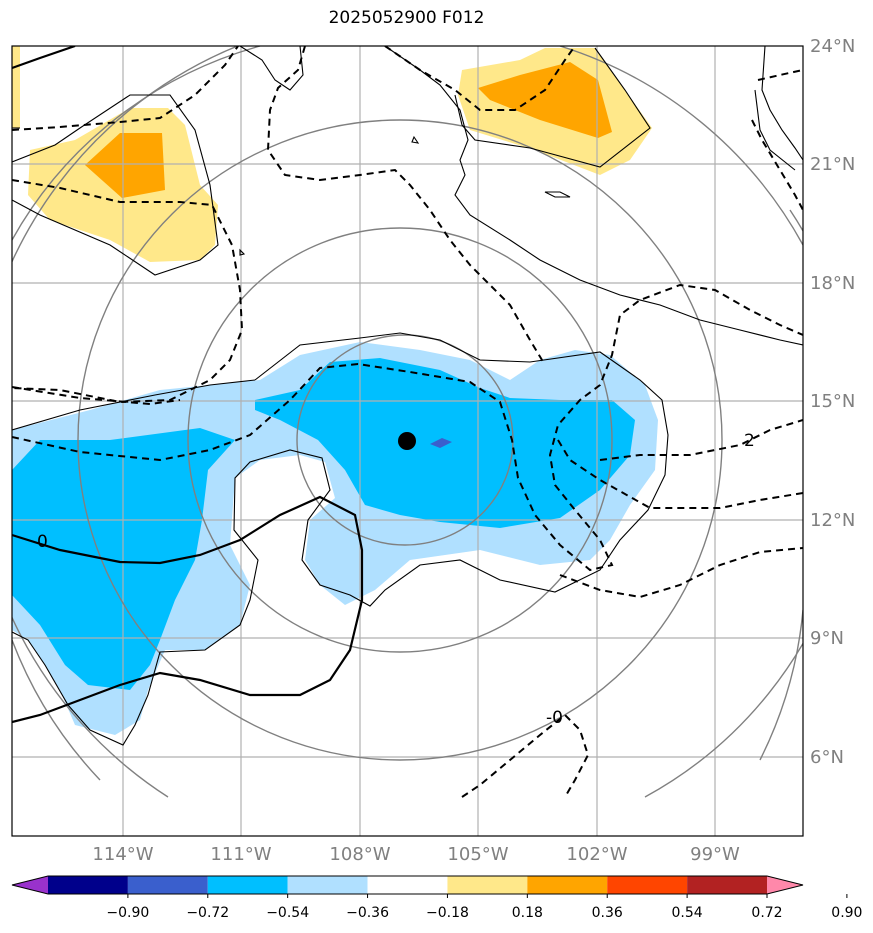 This screenshot has width=873, height=933. Describe the element at coordinates (687, 913) in the screenshot. I see `colorbar-tick-label: 0.54` at that location.